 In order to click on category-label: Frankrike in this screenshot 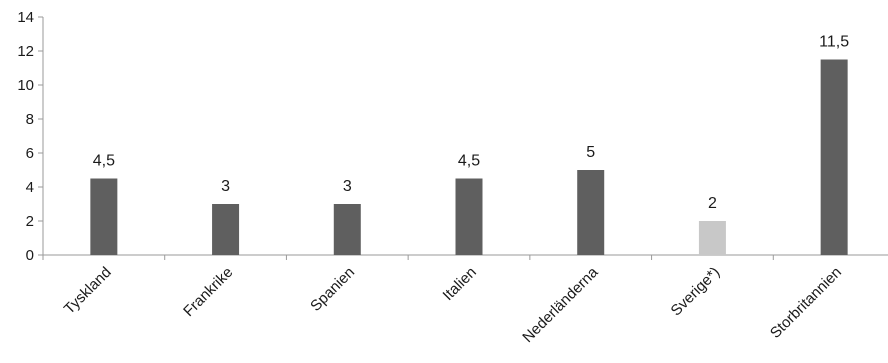, I will do `click(208, 292)`.